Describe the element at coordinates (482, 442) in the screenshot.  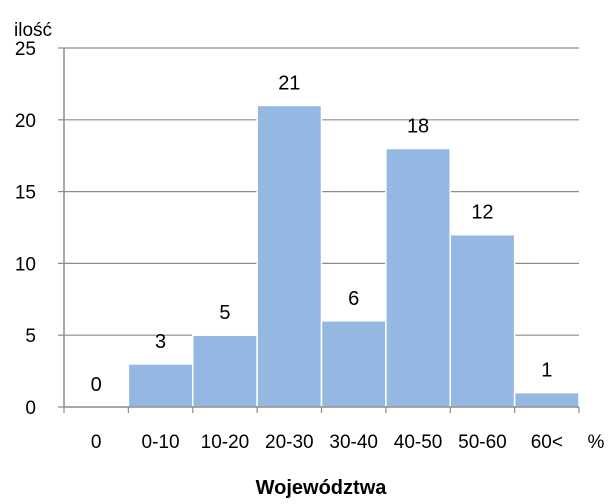
I see `x-tick-label: 50-60` at that location.